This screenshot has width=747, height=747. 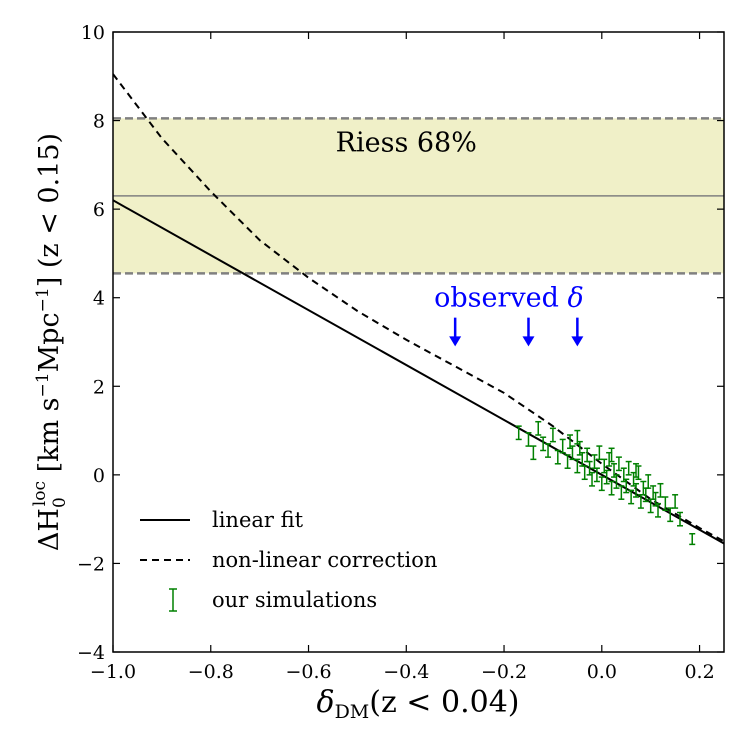 What do you see at coordinates (99, 387) in the screenshot?
I see `y-tick-label: 2` at bounding box center [99, 387].